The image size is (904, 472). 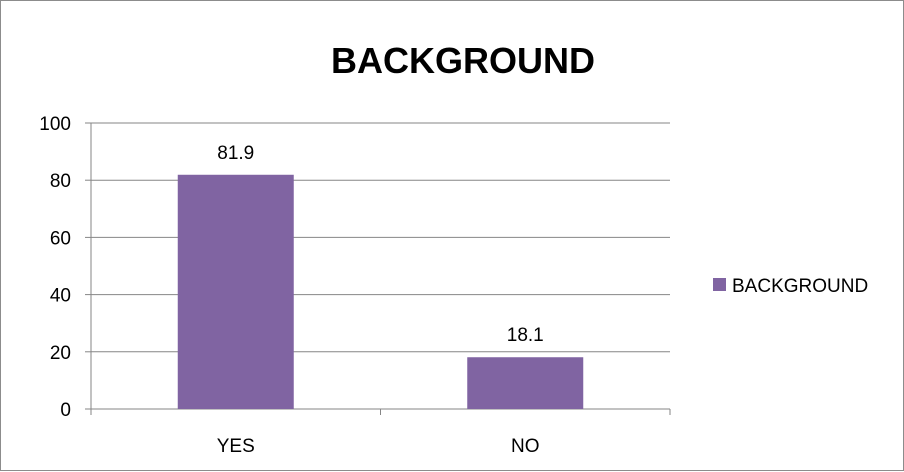 What do you see at coordinates (525, 383) in the screenshot?
I see `bar-no` at bounding box center [525, 383].